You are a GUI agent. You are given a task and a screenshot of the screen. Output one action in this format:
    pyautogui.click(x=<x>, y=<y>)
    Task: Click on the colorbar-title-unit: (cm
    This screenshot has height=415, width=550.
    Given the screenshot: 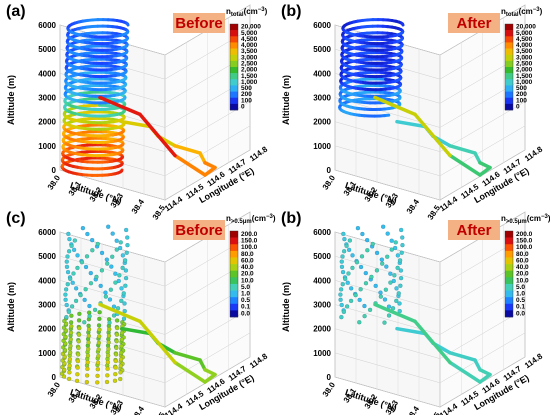 What is the action you would take?
    pyautogui.click(x=534, y=218)
    